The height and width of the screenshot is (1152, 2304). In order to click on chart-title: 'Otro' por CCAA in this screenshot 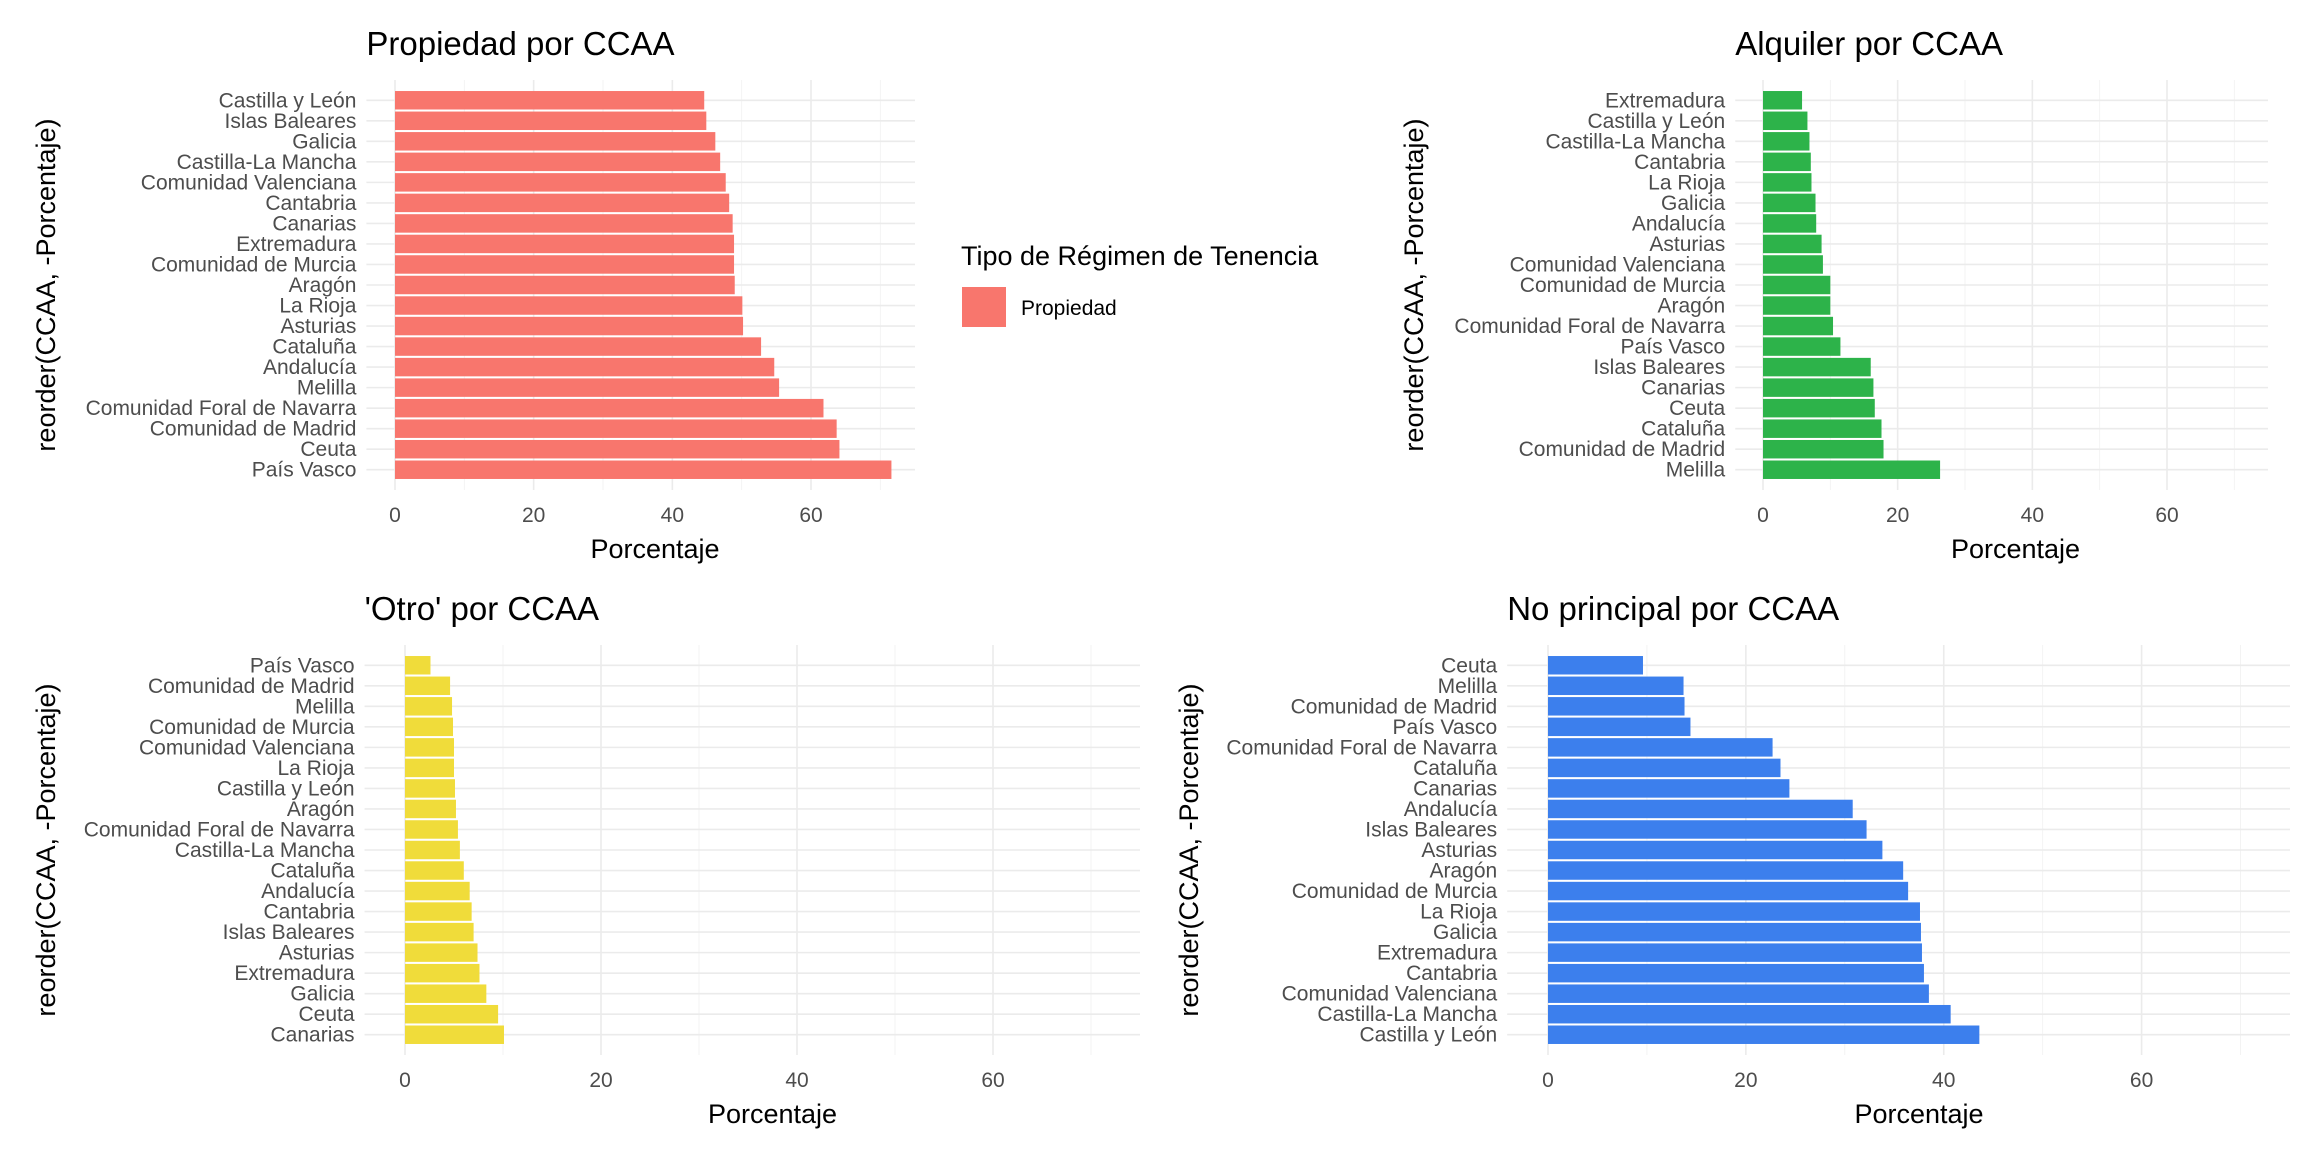, I will do `click(482, 608)`.